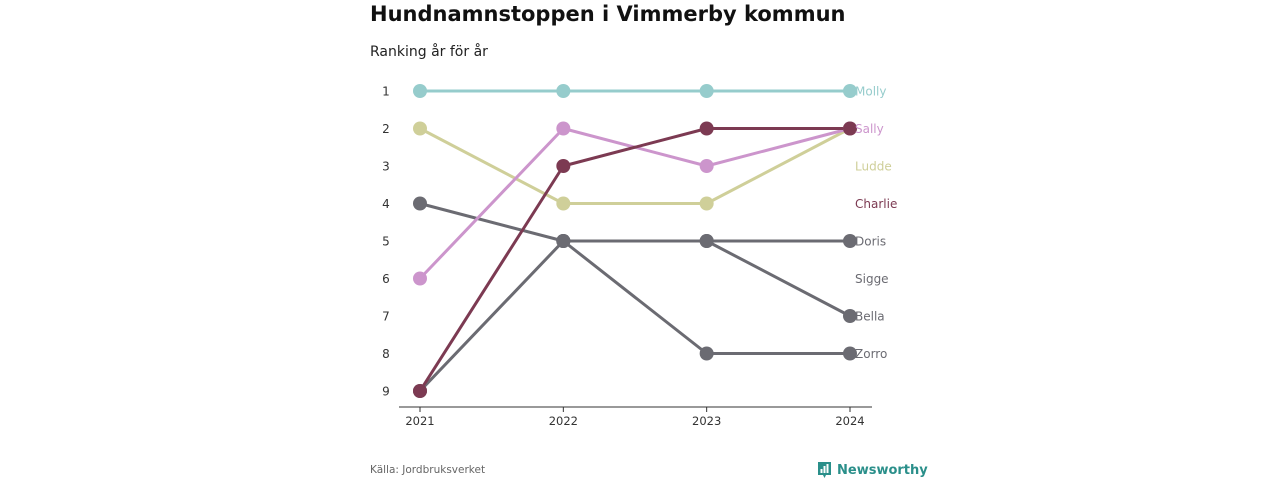 The width and height of the screenshot is (1280, 480). I want to click on brand-name: Newsworthy, so click(882, 470).